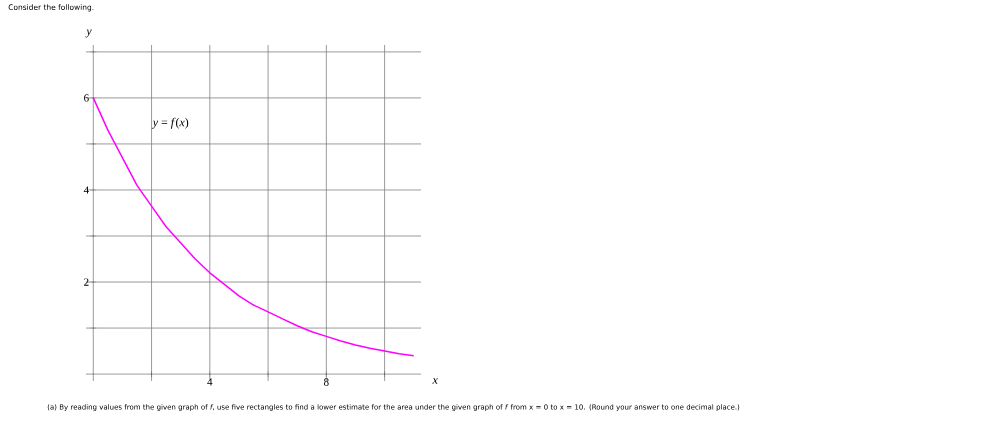 This screenshot has width=1002, height=438. I want to click on y-tick-label: 2, so click(86, 282).